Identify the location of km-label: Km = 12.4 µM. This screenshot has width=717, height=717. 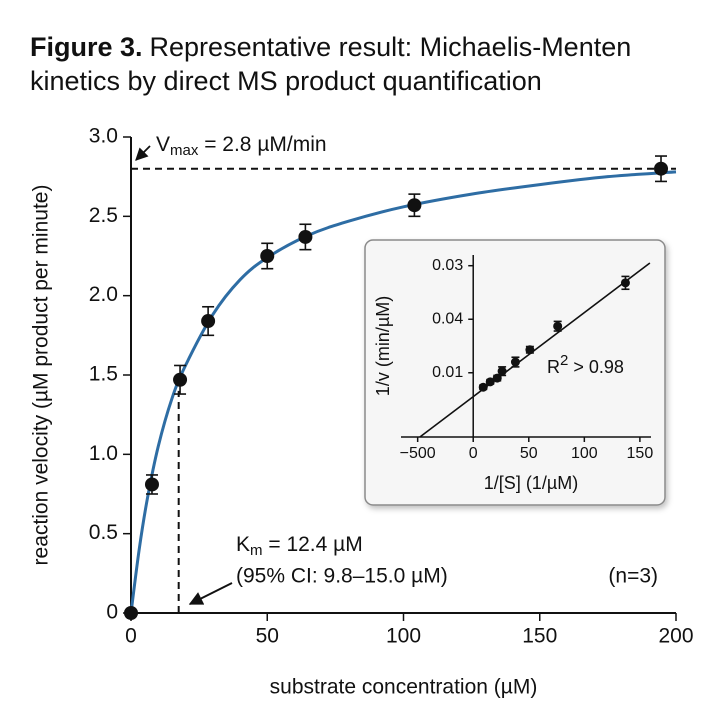
(299, 546).